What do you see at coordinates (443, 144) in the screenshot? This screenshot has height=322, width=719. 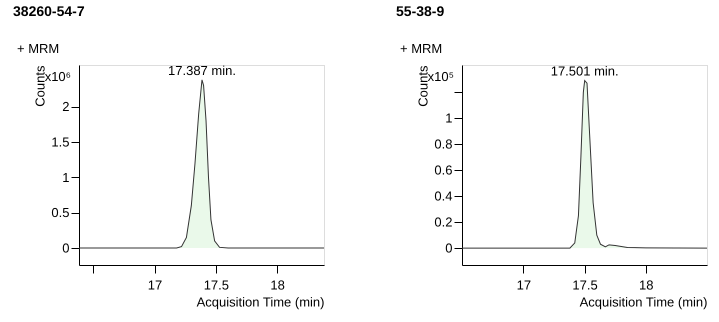 I see `y-tick-label: 0.8` at bounding box center [443, 144].